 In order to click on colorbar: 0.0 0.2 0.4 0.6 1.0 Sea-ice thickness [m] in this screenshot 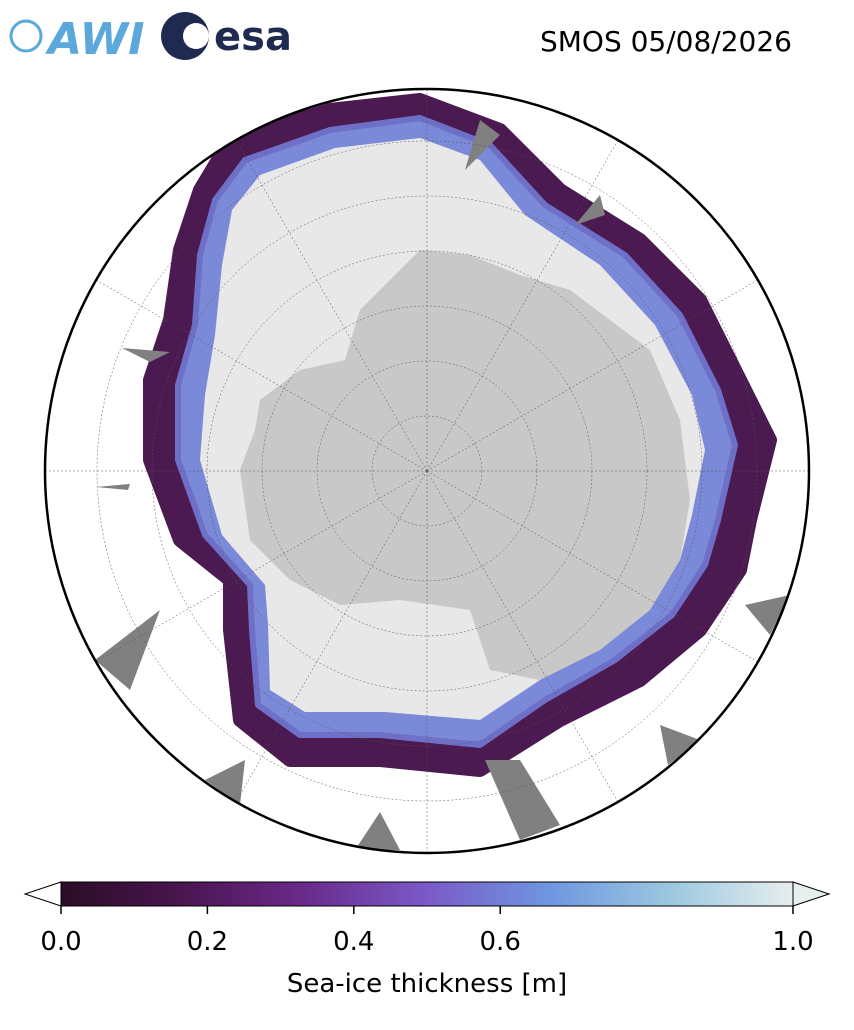, I will do `click(427, 940)`.